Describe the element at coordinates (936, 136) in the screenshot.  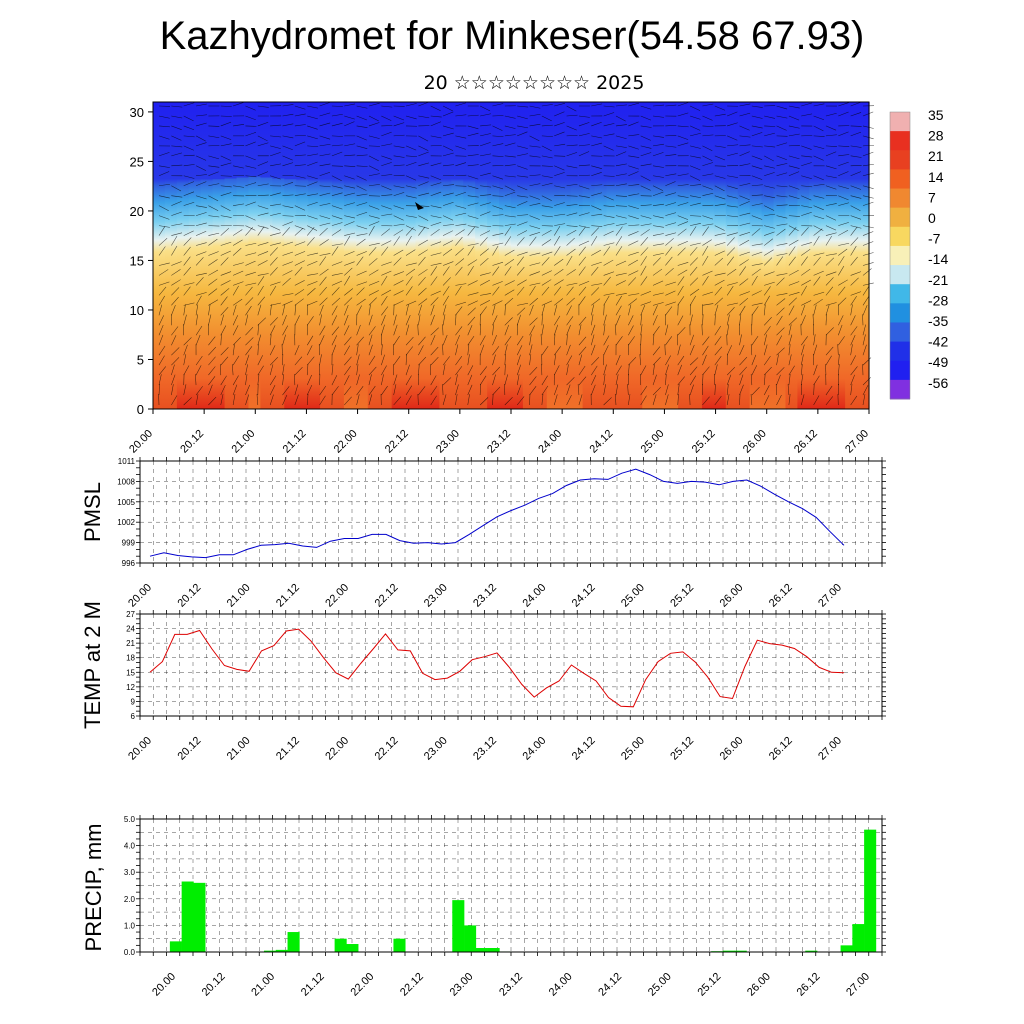
I see `colorbar-label: 28` at that location.